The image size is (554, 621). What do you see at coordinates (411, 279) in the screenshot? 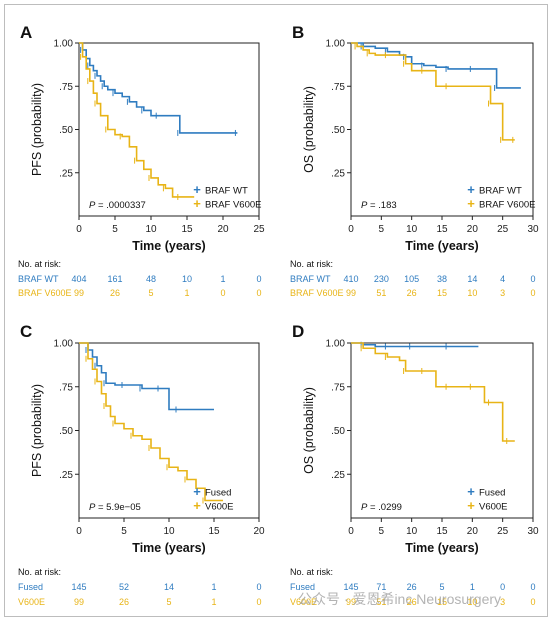
I see `risk-count: 105` at bounding box center [411, 279].